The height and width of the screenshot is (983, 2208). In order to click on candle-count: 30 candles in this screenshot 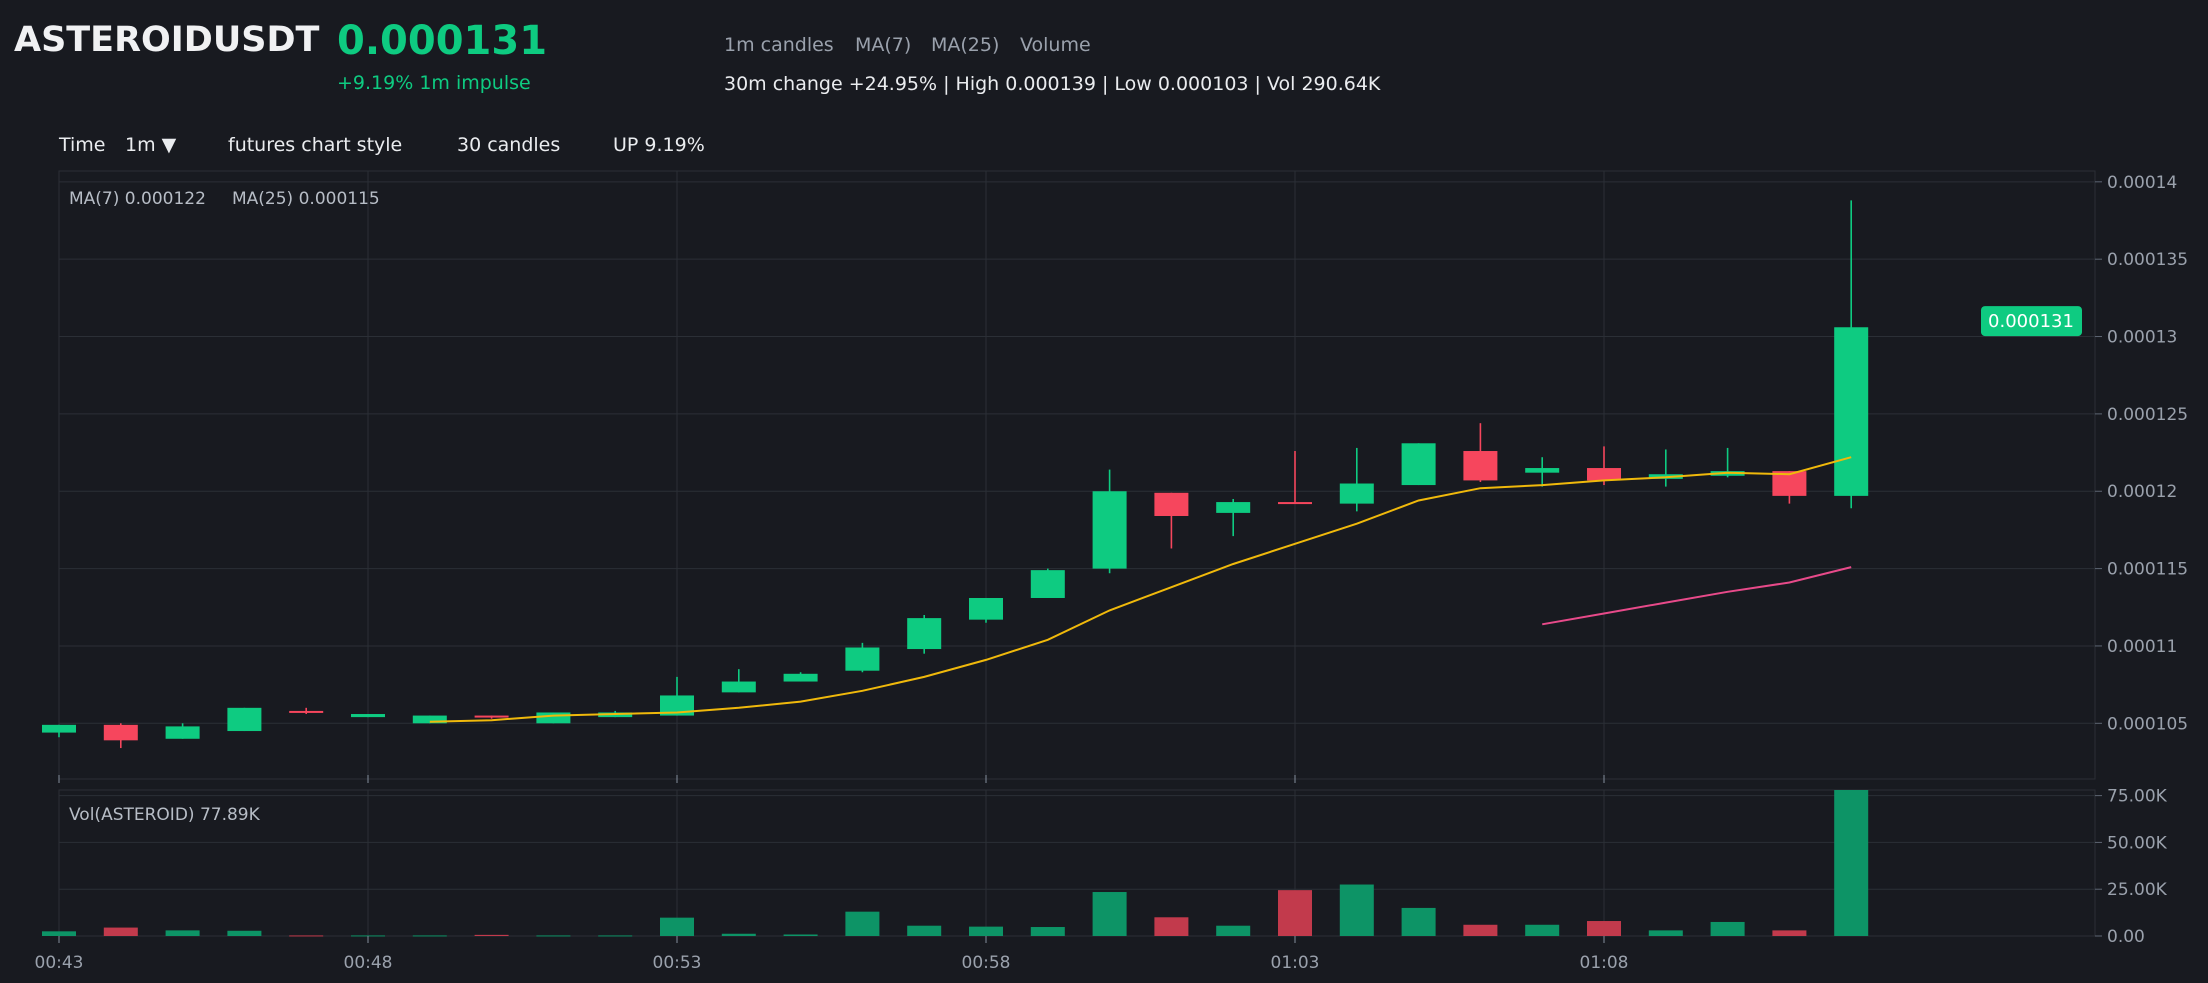, I will do `click(509, 145)`.